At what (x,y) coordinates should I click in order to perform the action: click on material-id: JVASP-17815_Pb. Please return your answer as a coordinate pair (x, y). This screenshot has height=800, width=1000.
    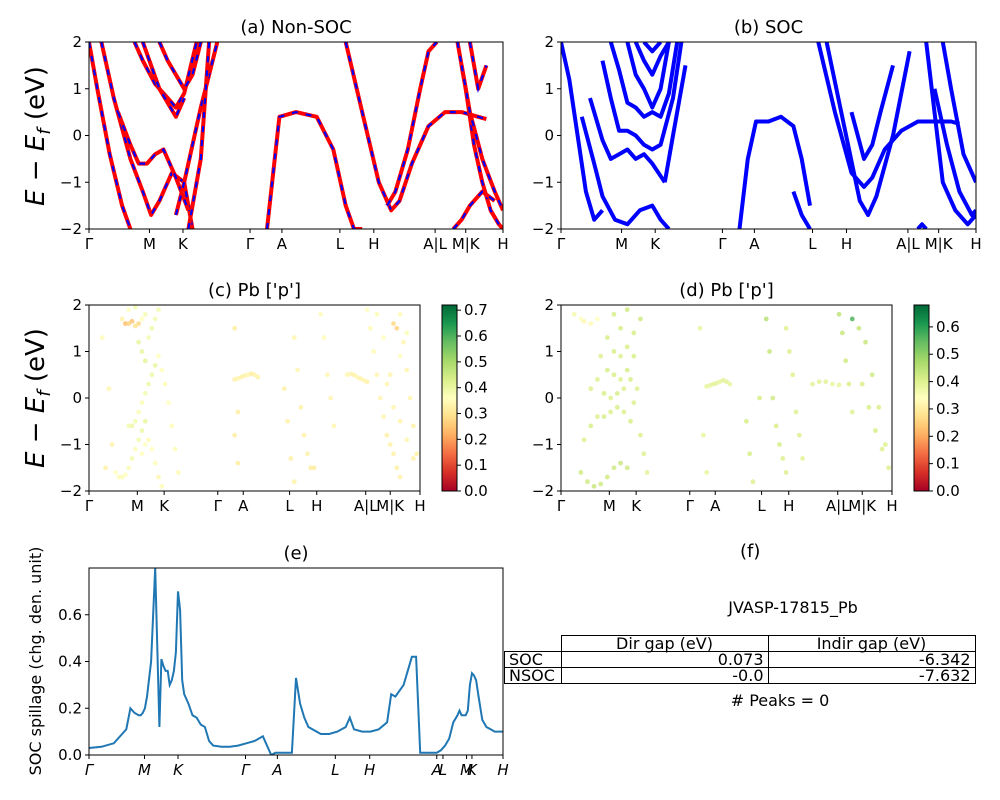
    Looking at the image, I should click on (793, 607).